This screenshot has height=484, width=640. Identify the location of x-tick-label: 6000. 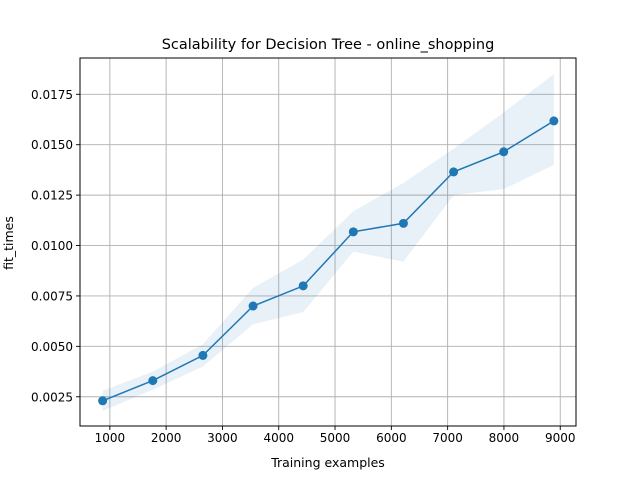
(391, 438).